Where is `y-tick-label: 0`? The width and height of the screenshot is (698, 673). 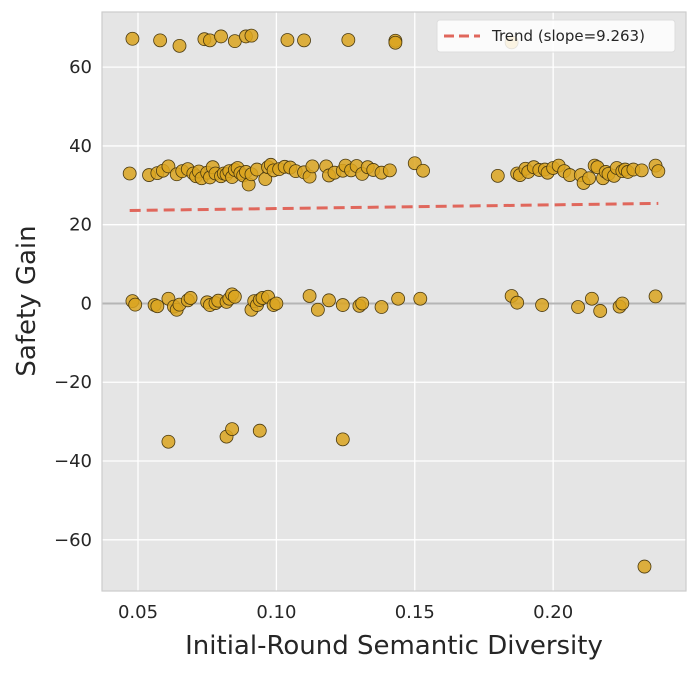
y-tick-label: 0 is located at coordinates (86, 303).